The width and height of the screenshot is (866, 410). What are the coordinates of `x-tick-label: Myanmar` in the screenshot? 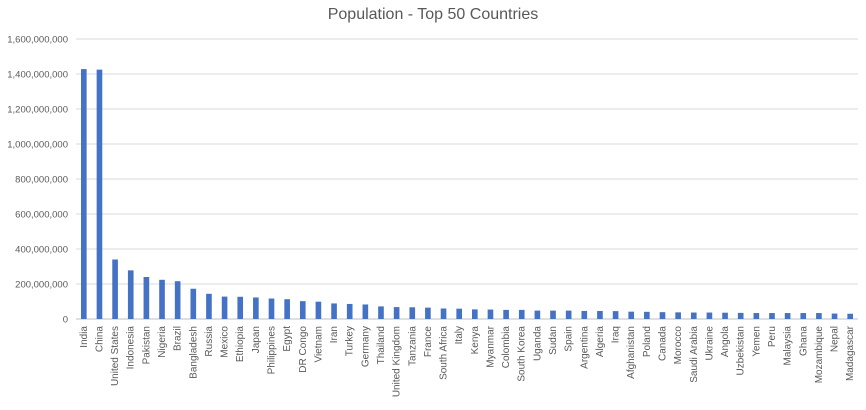 It's located at (490, 346).